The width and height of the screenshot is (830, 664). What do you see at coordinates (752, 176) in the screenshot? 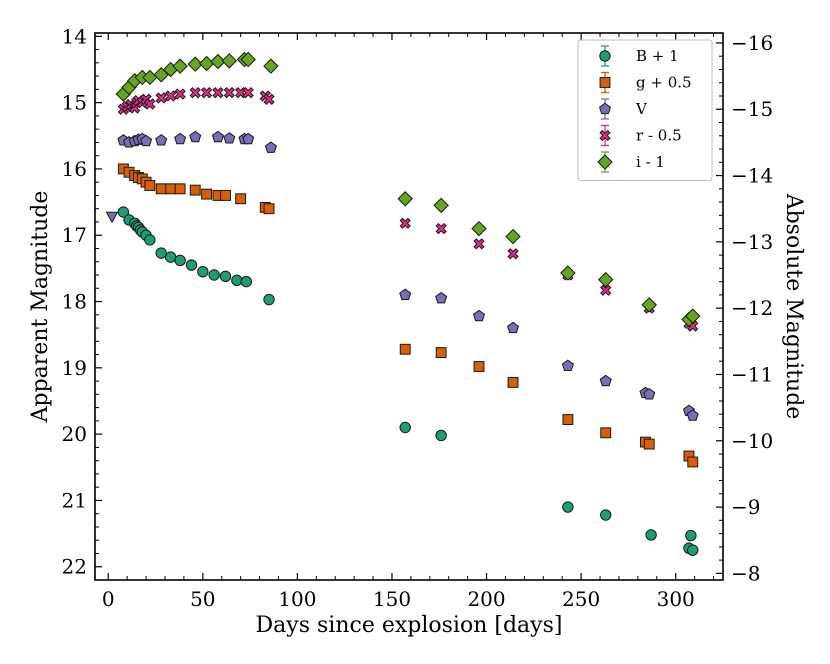
I see `y-right-tick-label: −14` at bounding box center [752, 176].